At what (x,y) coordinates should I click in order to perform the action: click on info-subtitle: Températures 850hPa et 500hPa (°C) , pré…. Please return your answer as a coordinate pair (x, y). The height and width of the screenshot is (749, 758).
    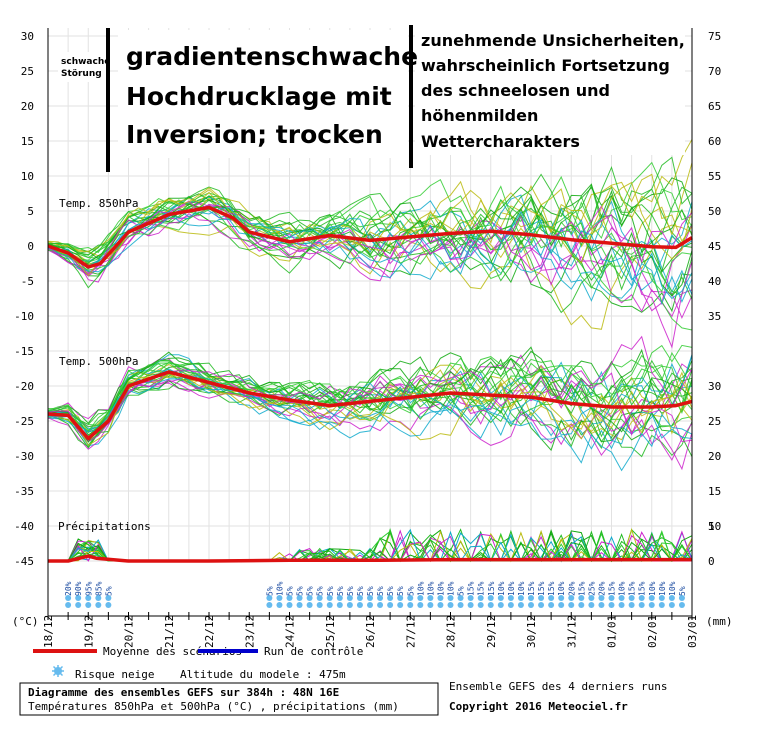
    Looking at the image, I should click on (213, 706).